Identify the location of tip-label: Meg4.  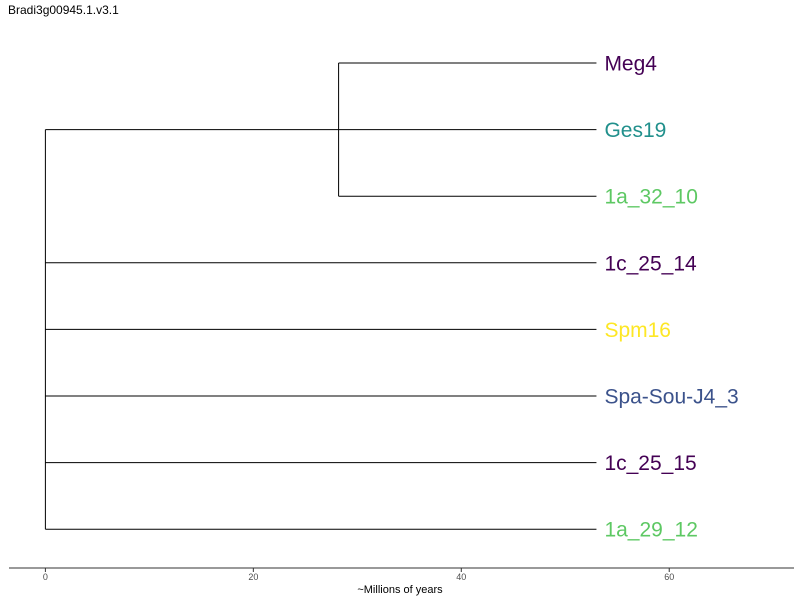
(630, 64).